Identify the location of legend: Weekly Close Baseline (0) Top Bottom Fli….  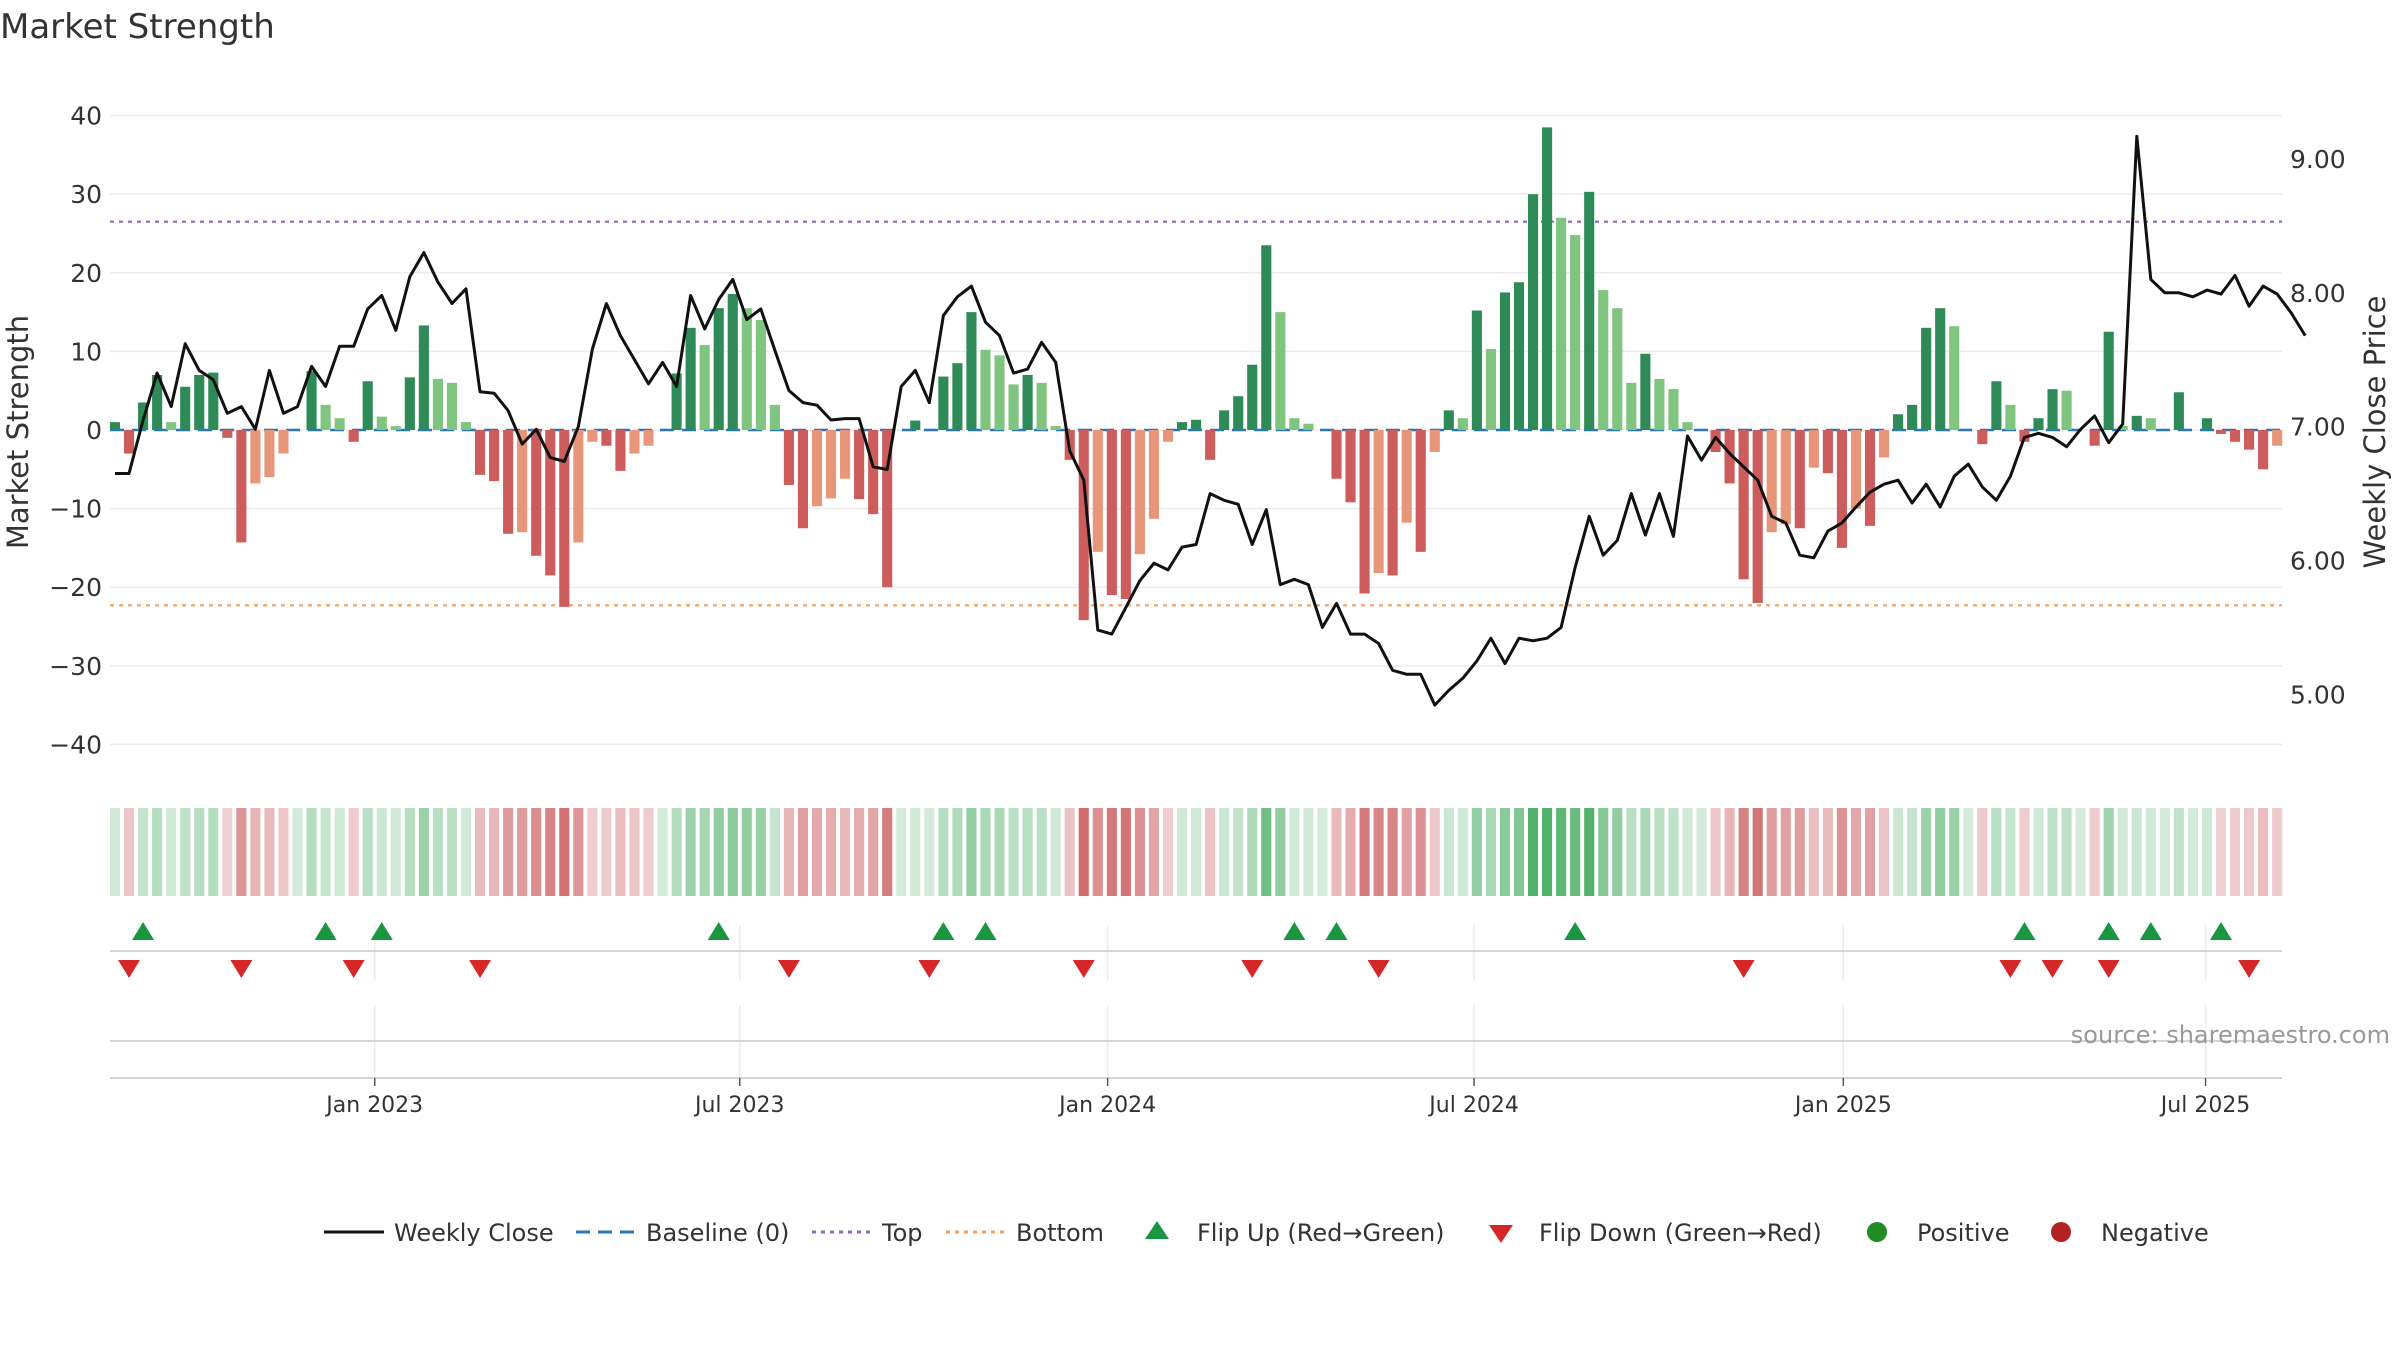
(1266, 1233).